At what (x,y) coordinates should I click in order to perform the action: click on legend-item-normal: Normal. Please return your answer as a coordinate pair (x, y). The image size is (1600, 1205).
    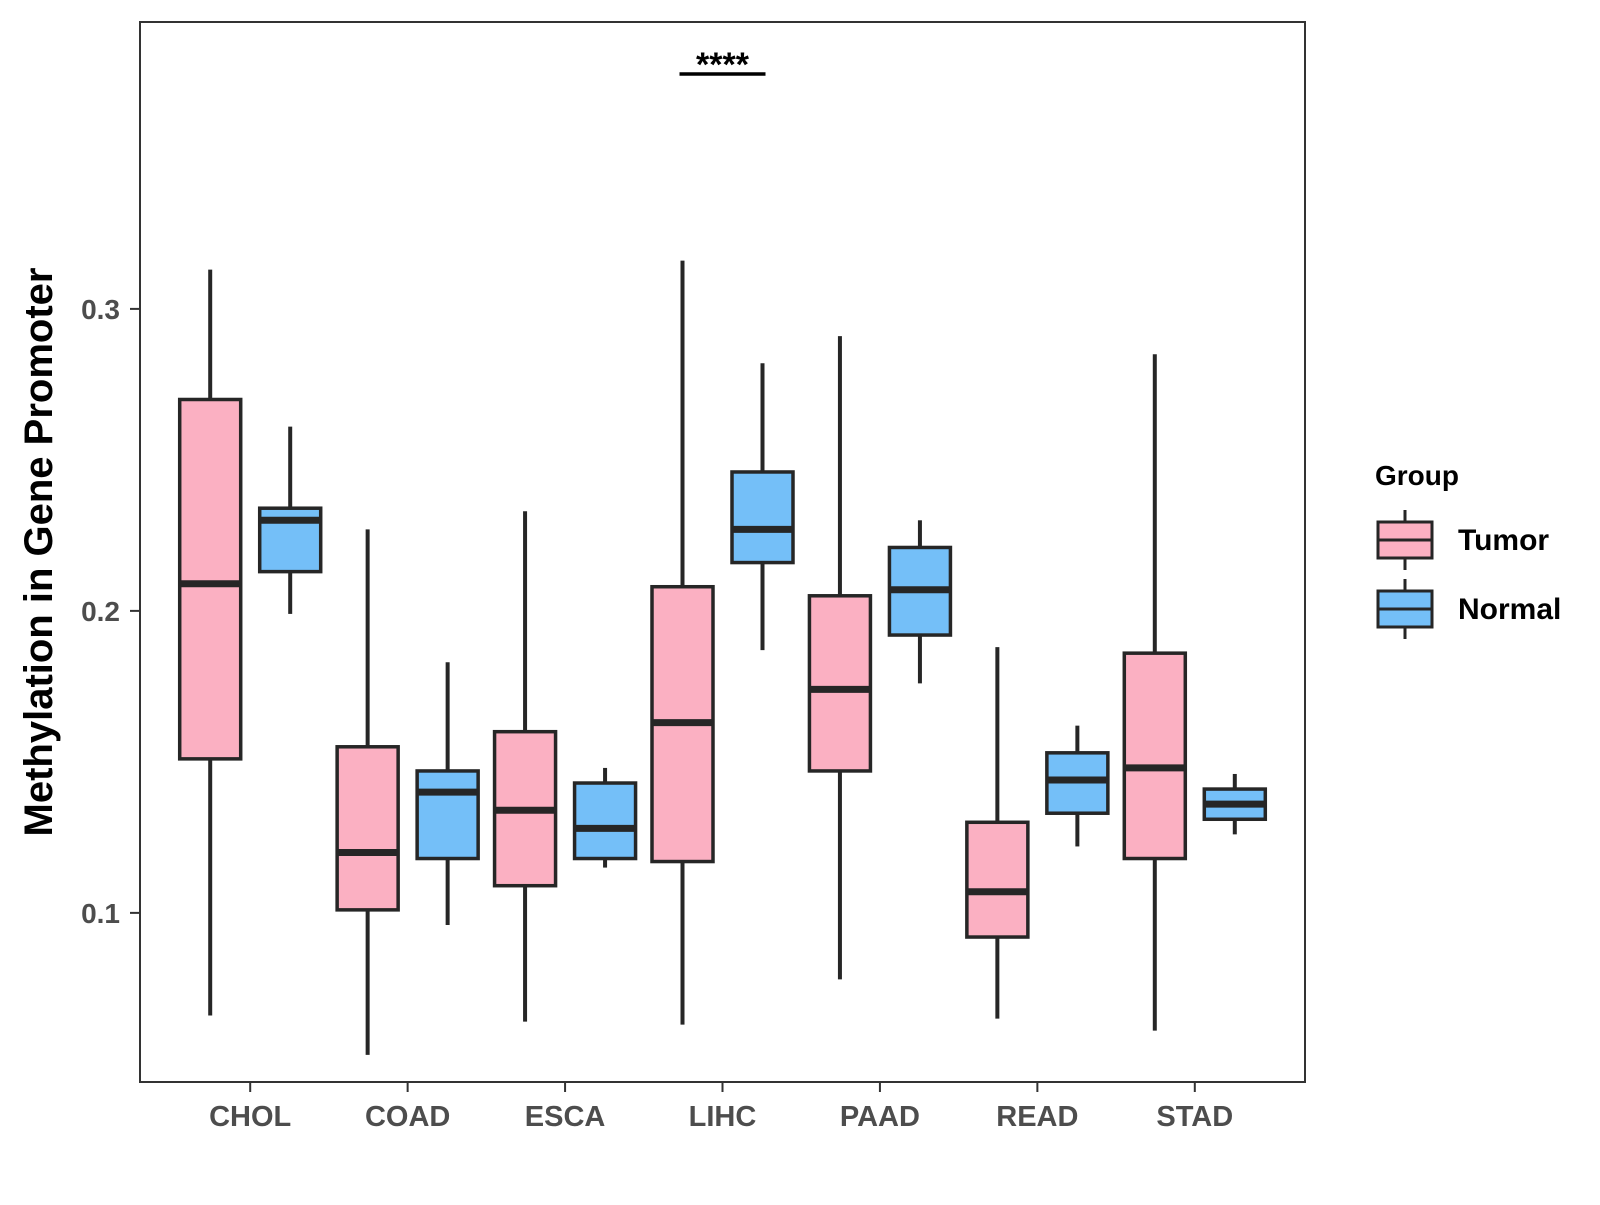
    Looking at the image, I should click on (1468, 609).